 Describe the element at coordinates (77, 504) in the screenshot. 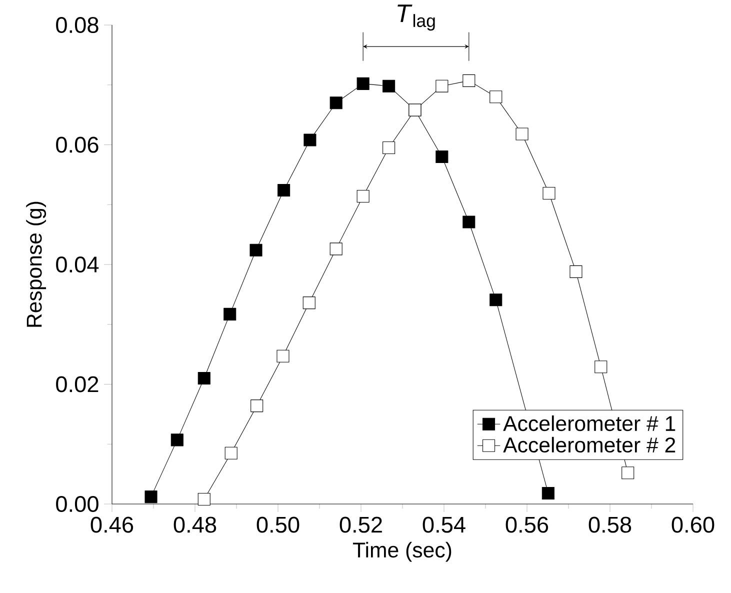

I see `y-tick-label: 0.00` at that location.